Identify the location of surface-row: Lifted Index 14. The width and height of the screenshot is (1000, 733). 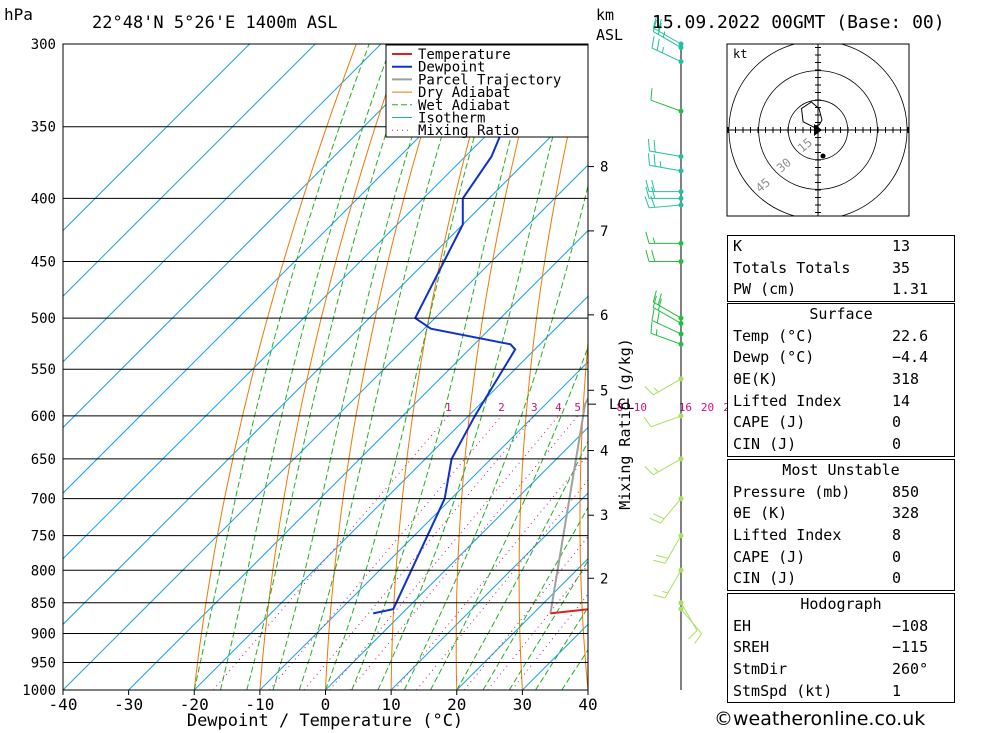
(841, 402).